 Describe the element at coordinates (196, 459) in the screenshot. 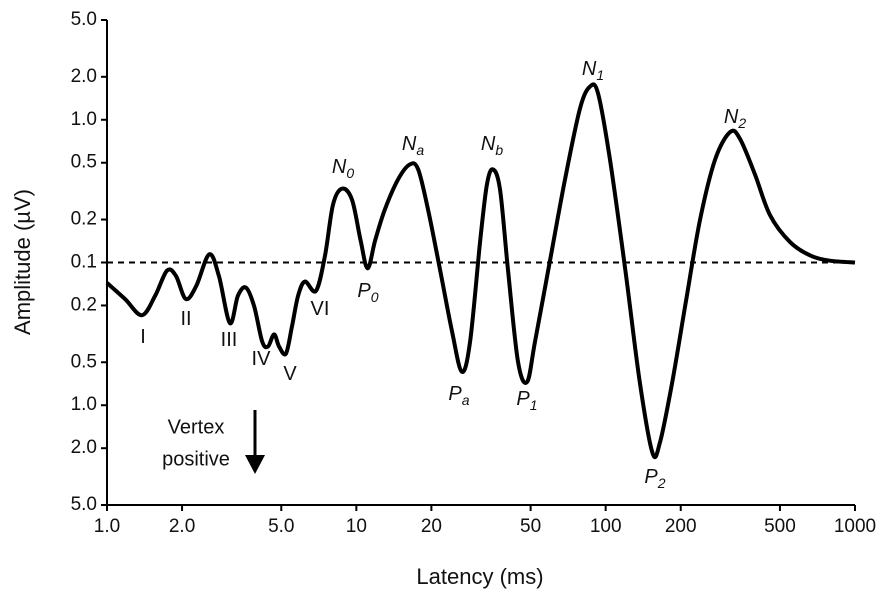

I see `note: positive` at that location.